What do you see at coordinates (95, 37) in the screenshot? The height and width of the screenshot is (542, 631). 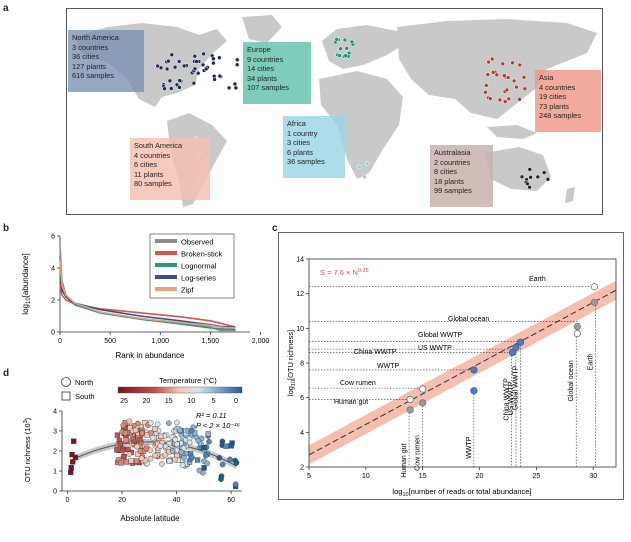 I see `region-line: North America` at bounding box center [95, 37].